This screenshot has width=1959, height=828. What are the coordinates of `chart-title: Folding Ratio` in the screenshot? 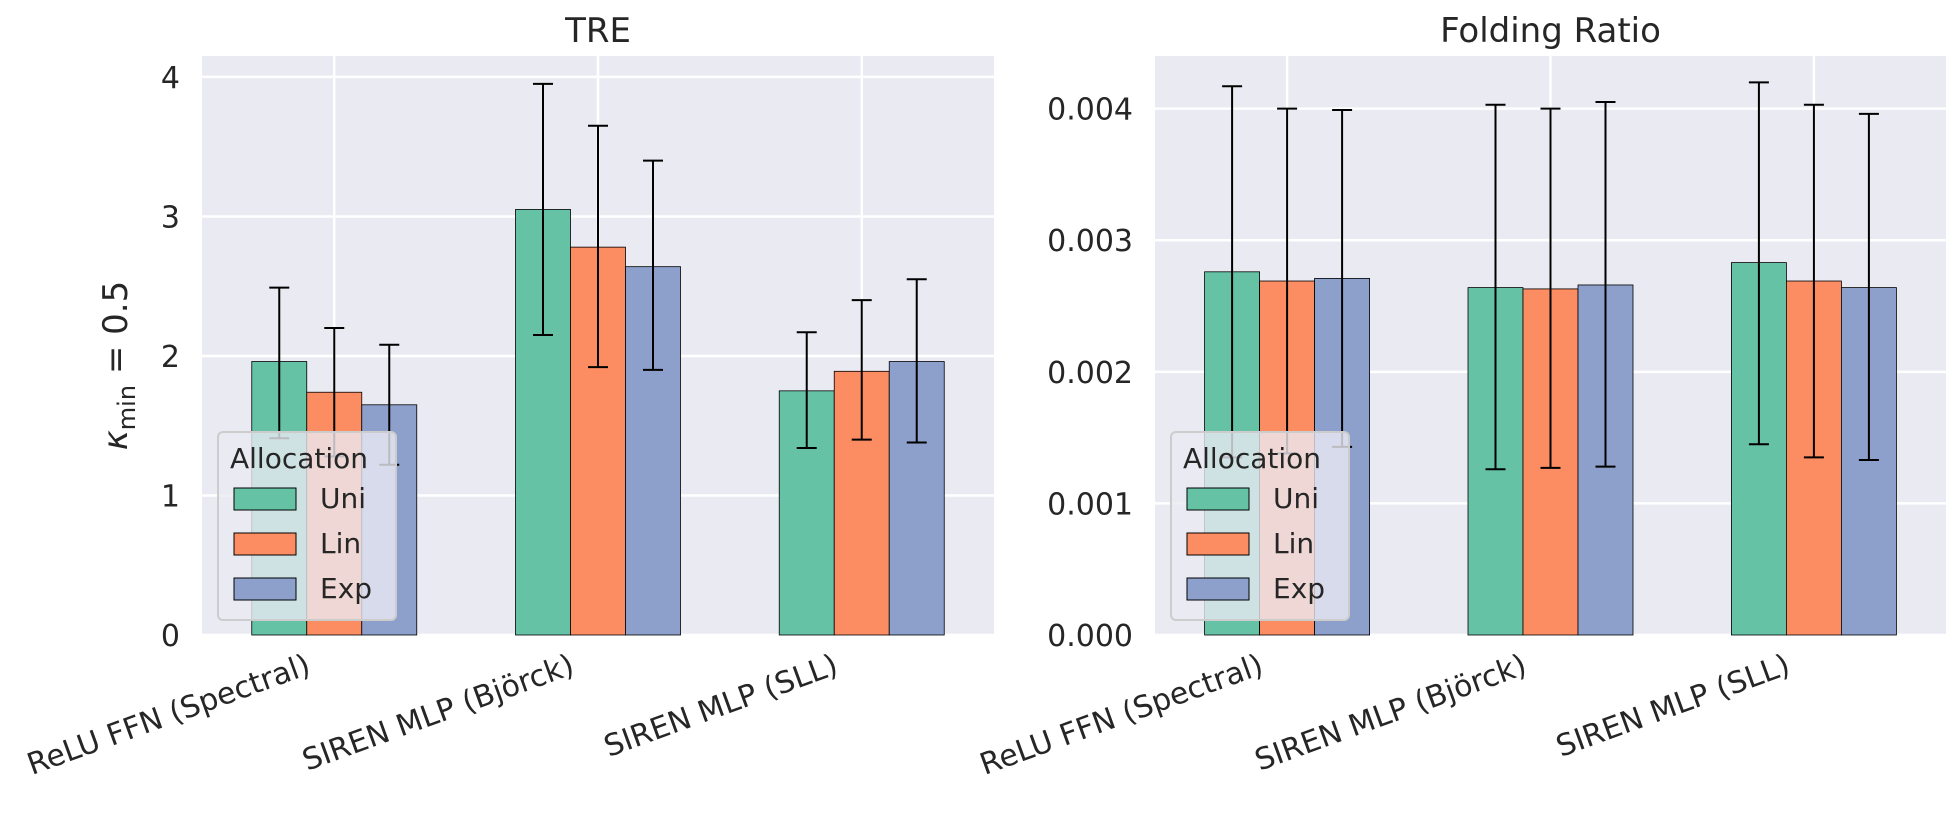 It's located at (1550, 31).